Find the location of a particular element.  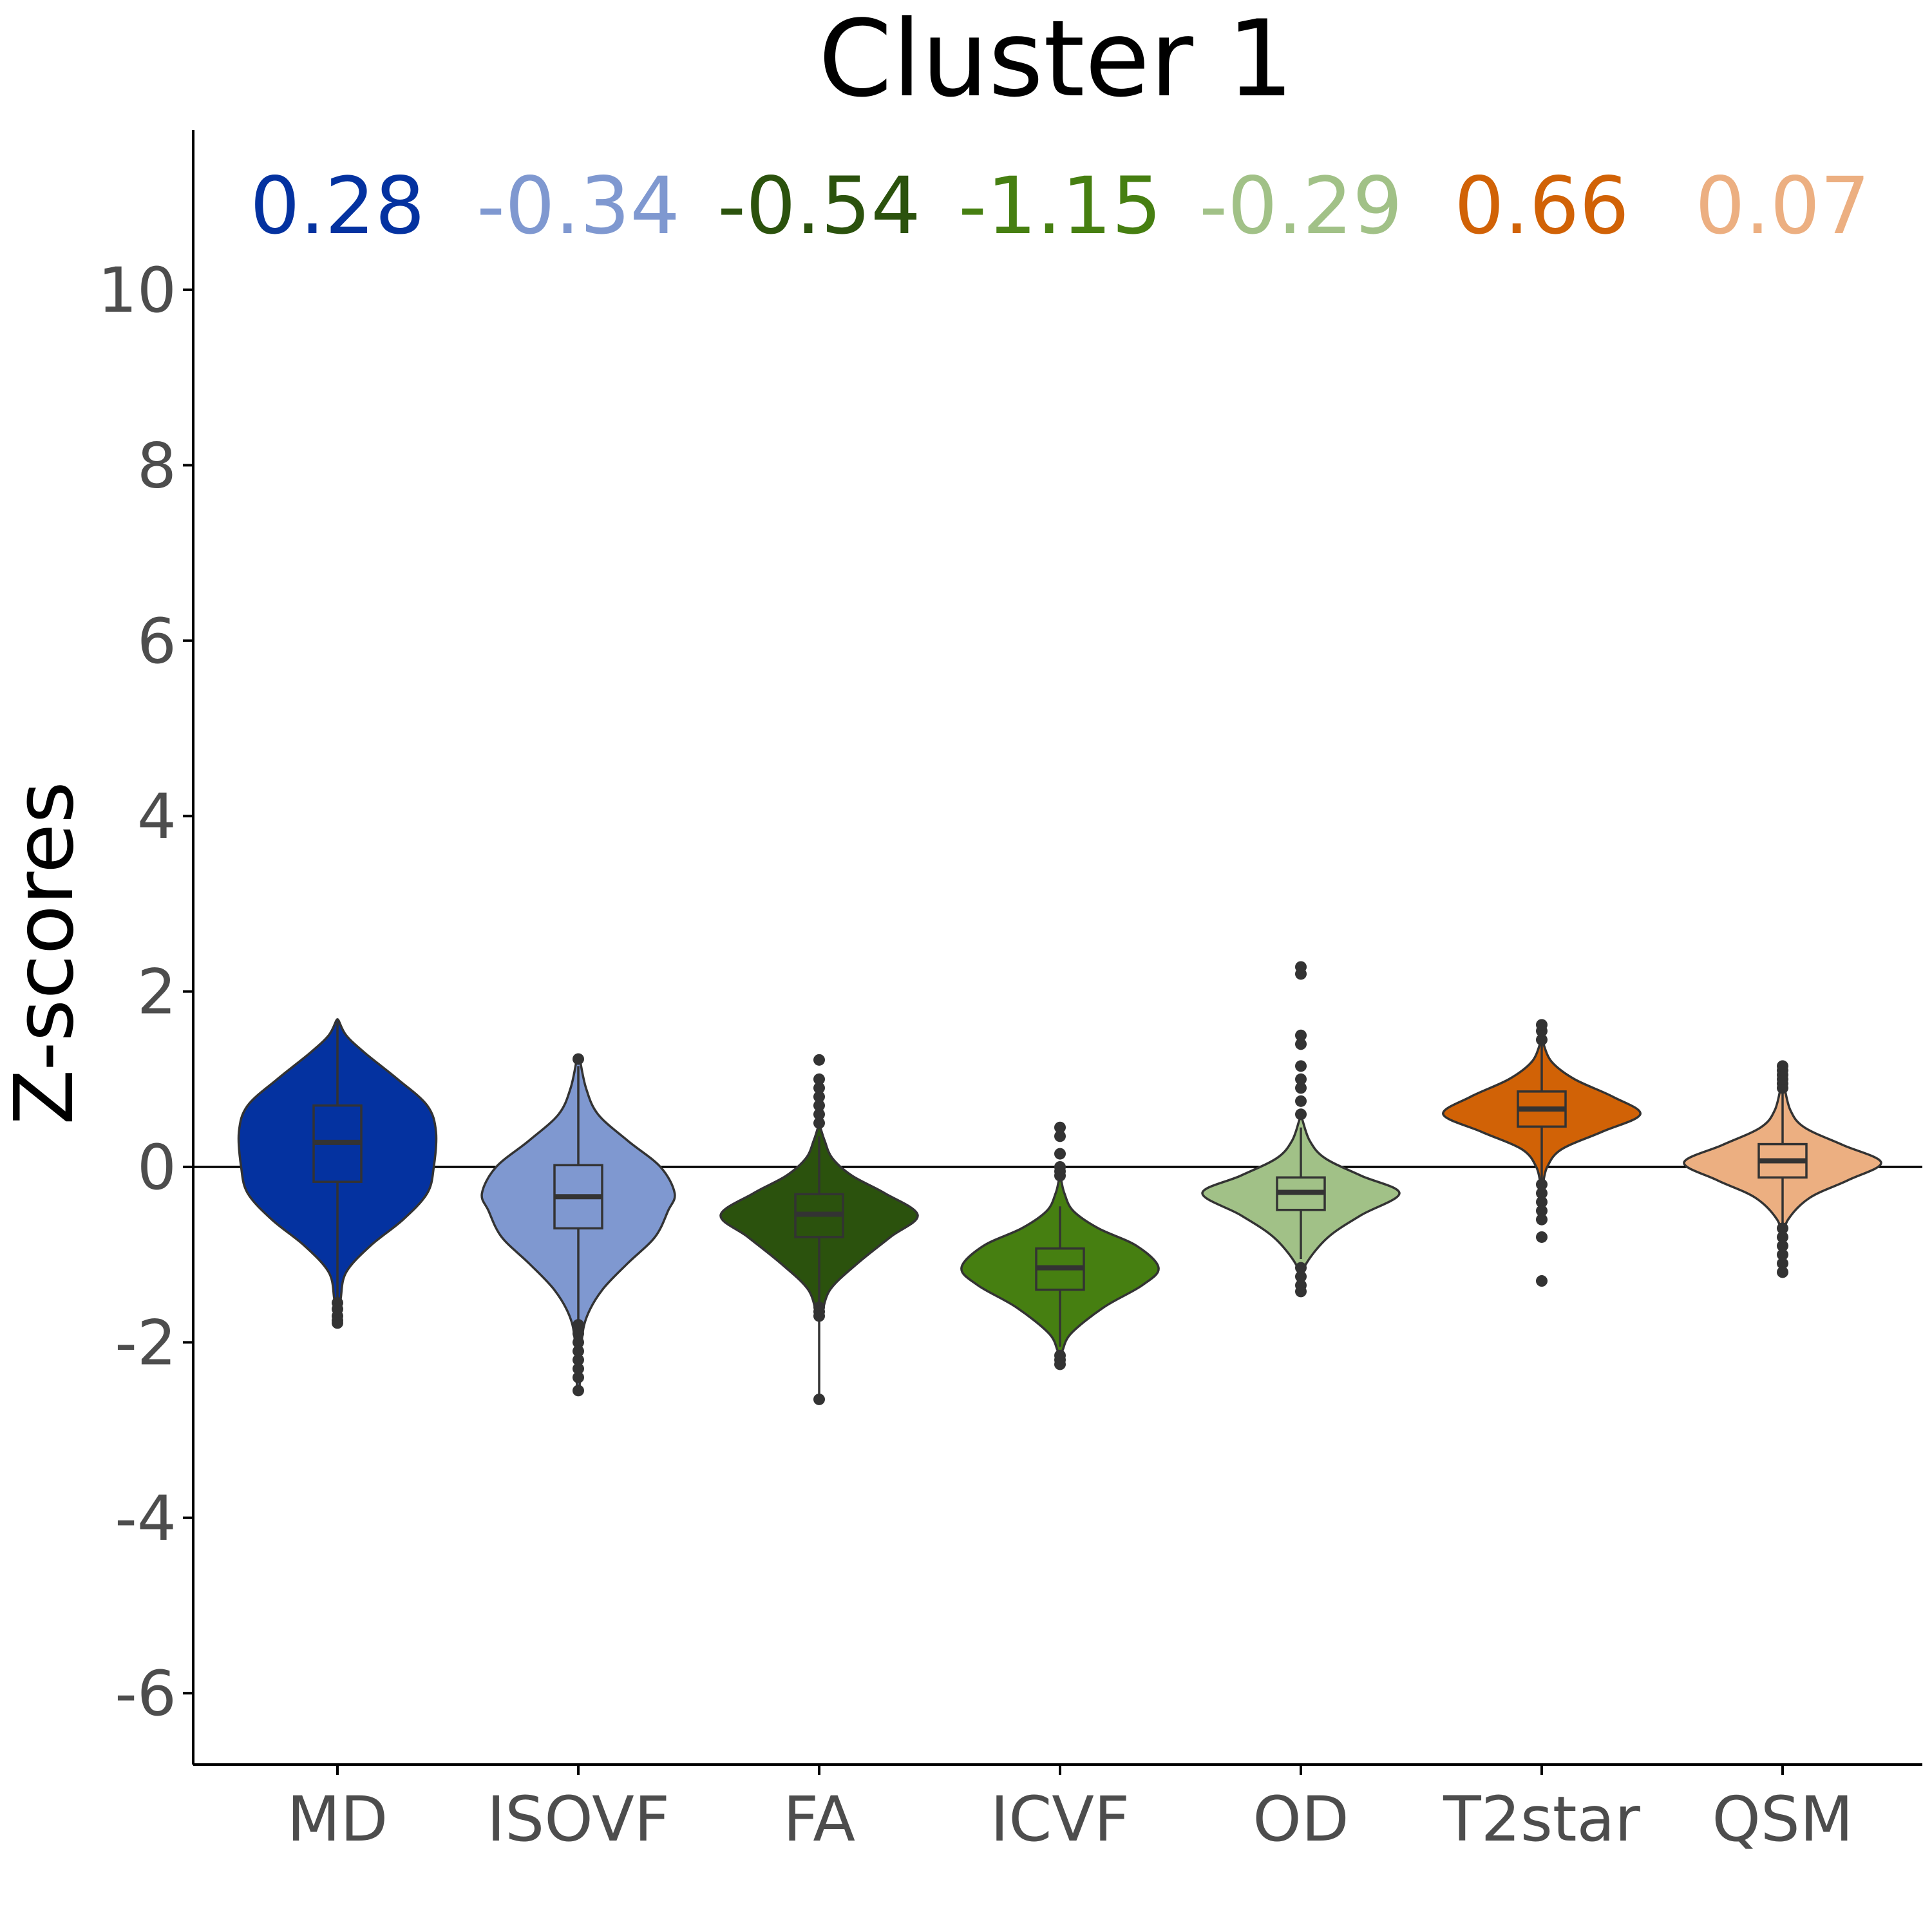

mean-value-label: 0.28 is located at coordinates (337, 206).